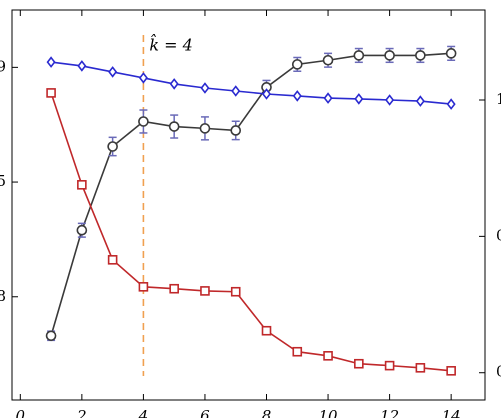  Describe the element at coordinates (205, 412) in the screenshot. I see `x-tick-label: 6` at that location.